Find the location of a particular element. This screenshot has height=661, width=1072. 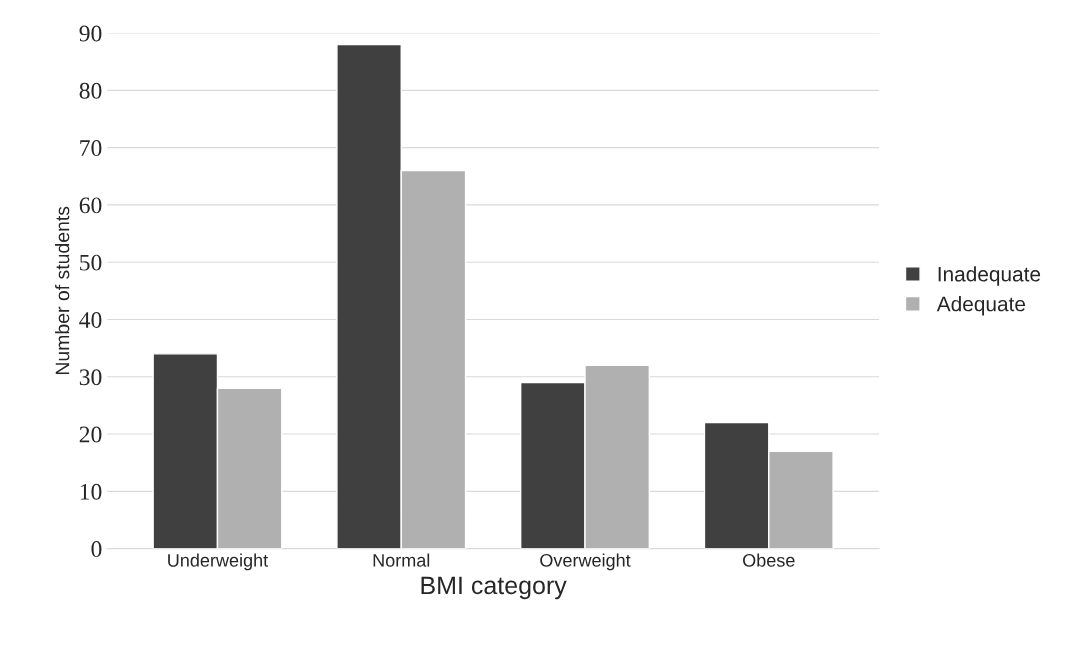

legend-label: Adequate is located at coordinates (981, 306).